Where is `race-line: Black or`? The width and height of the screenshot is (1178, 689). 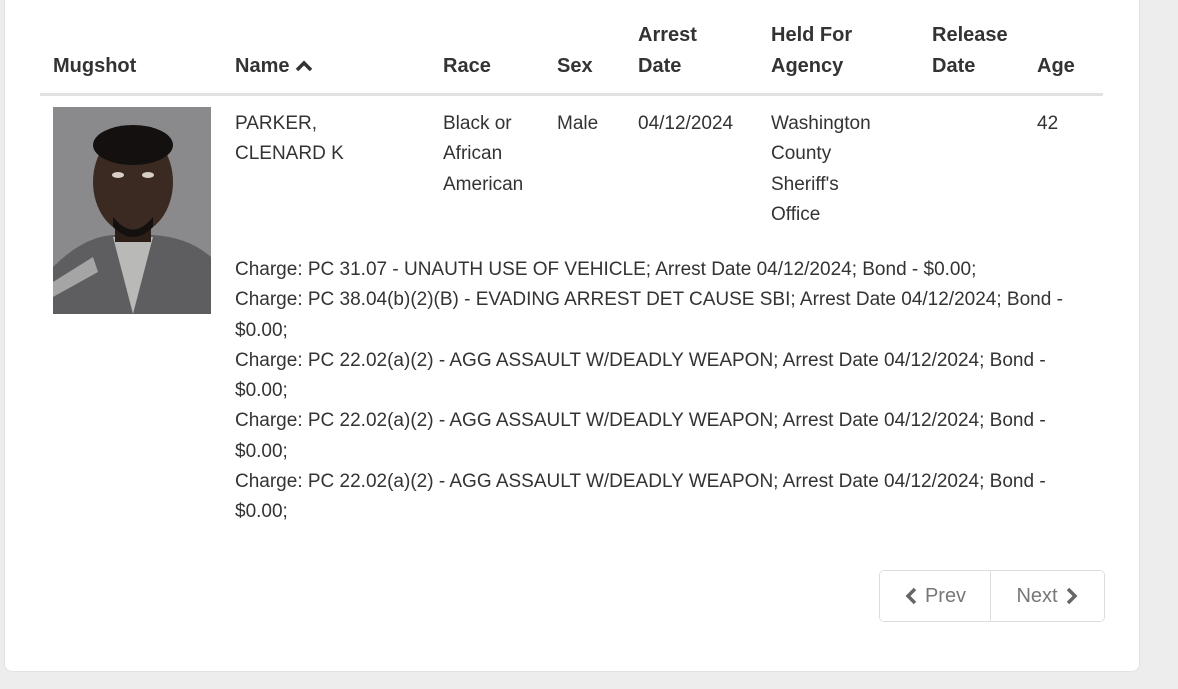 race-line: Black or is located at coordinates (477, 123).